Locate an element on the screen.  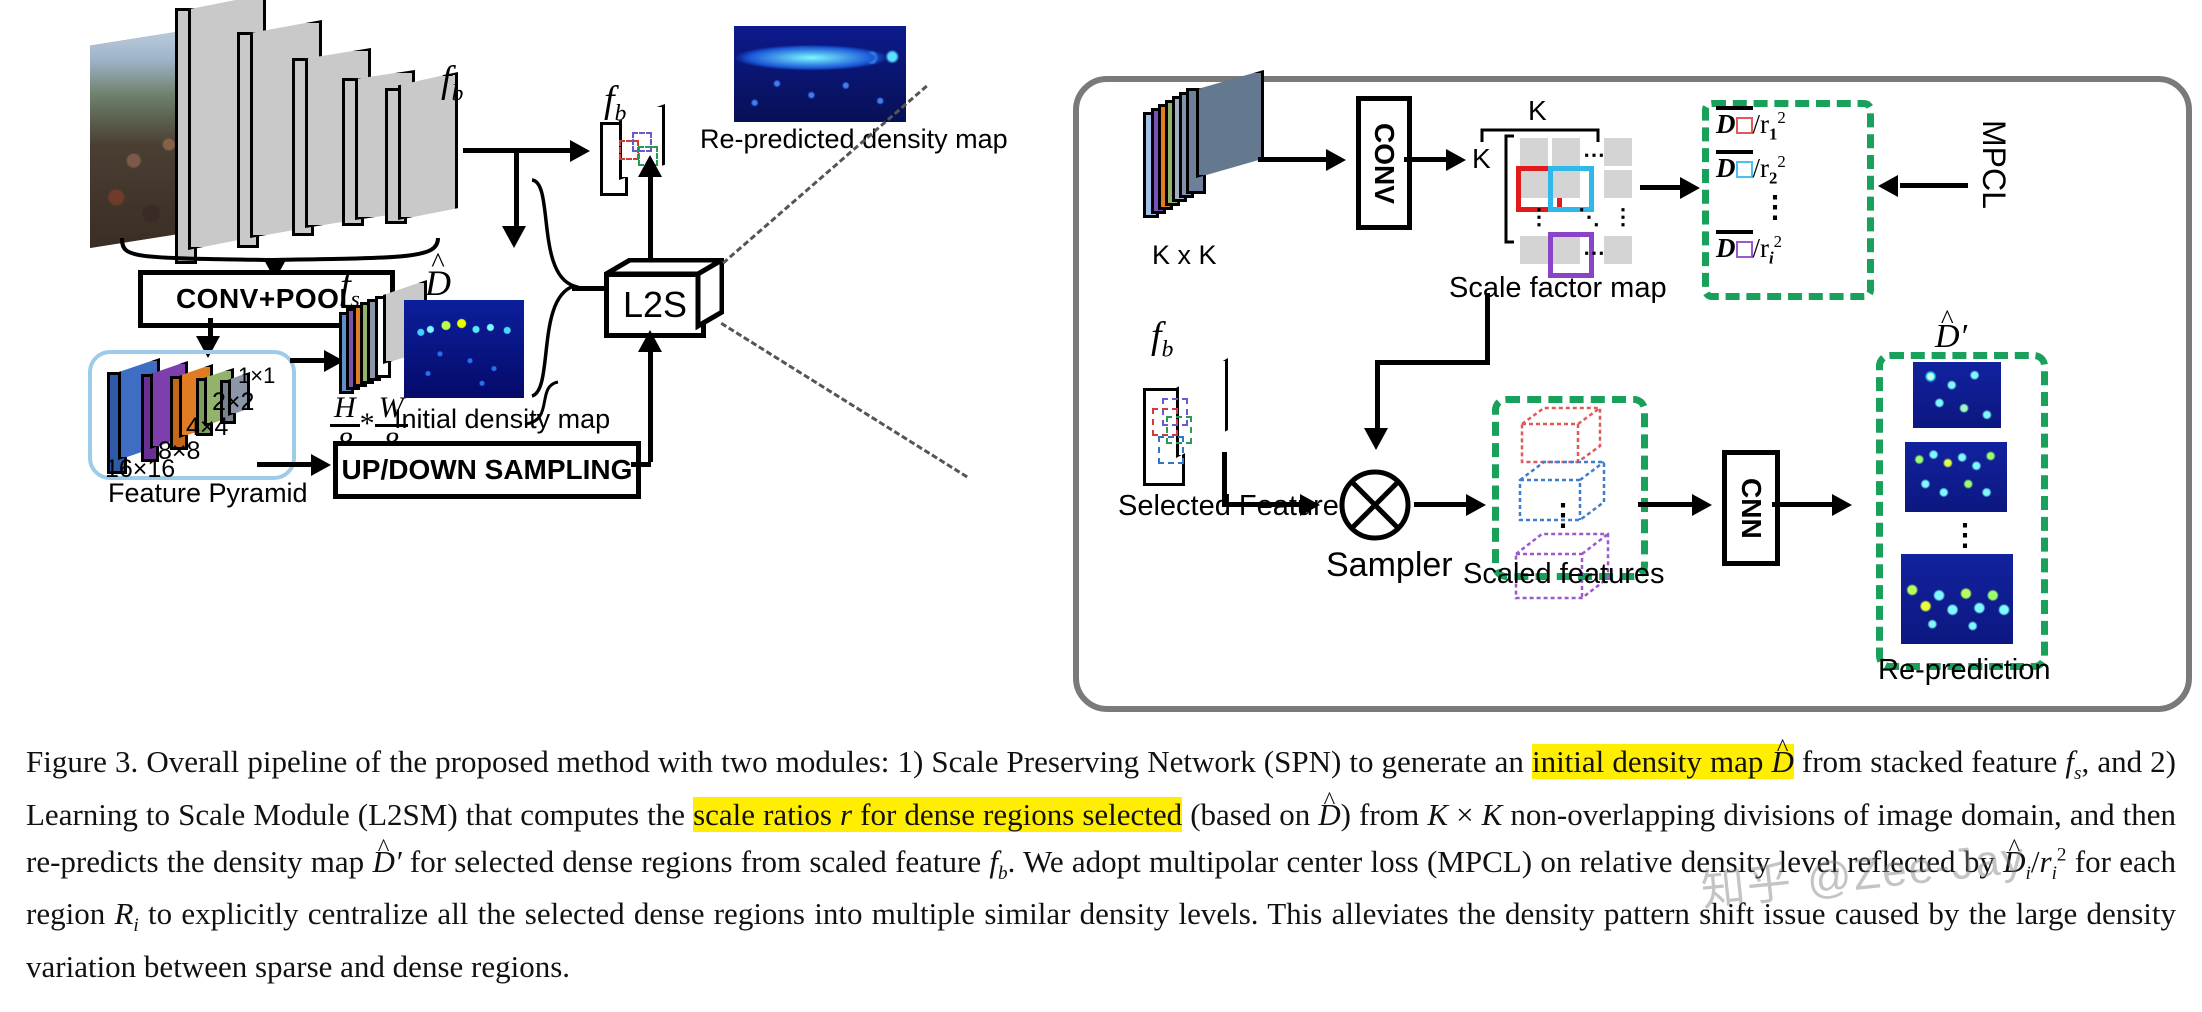
l2s-label: L2S is located at coordinates (655, 304).